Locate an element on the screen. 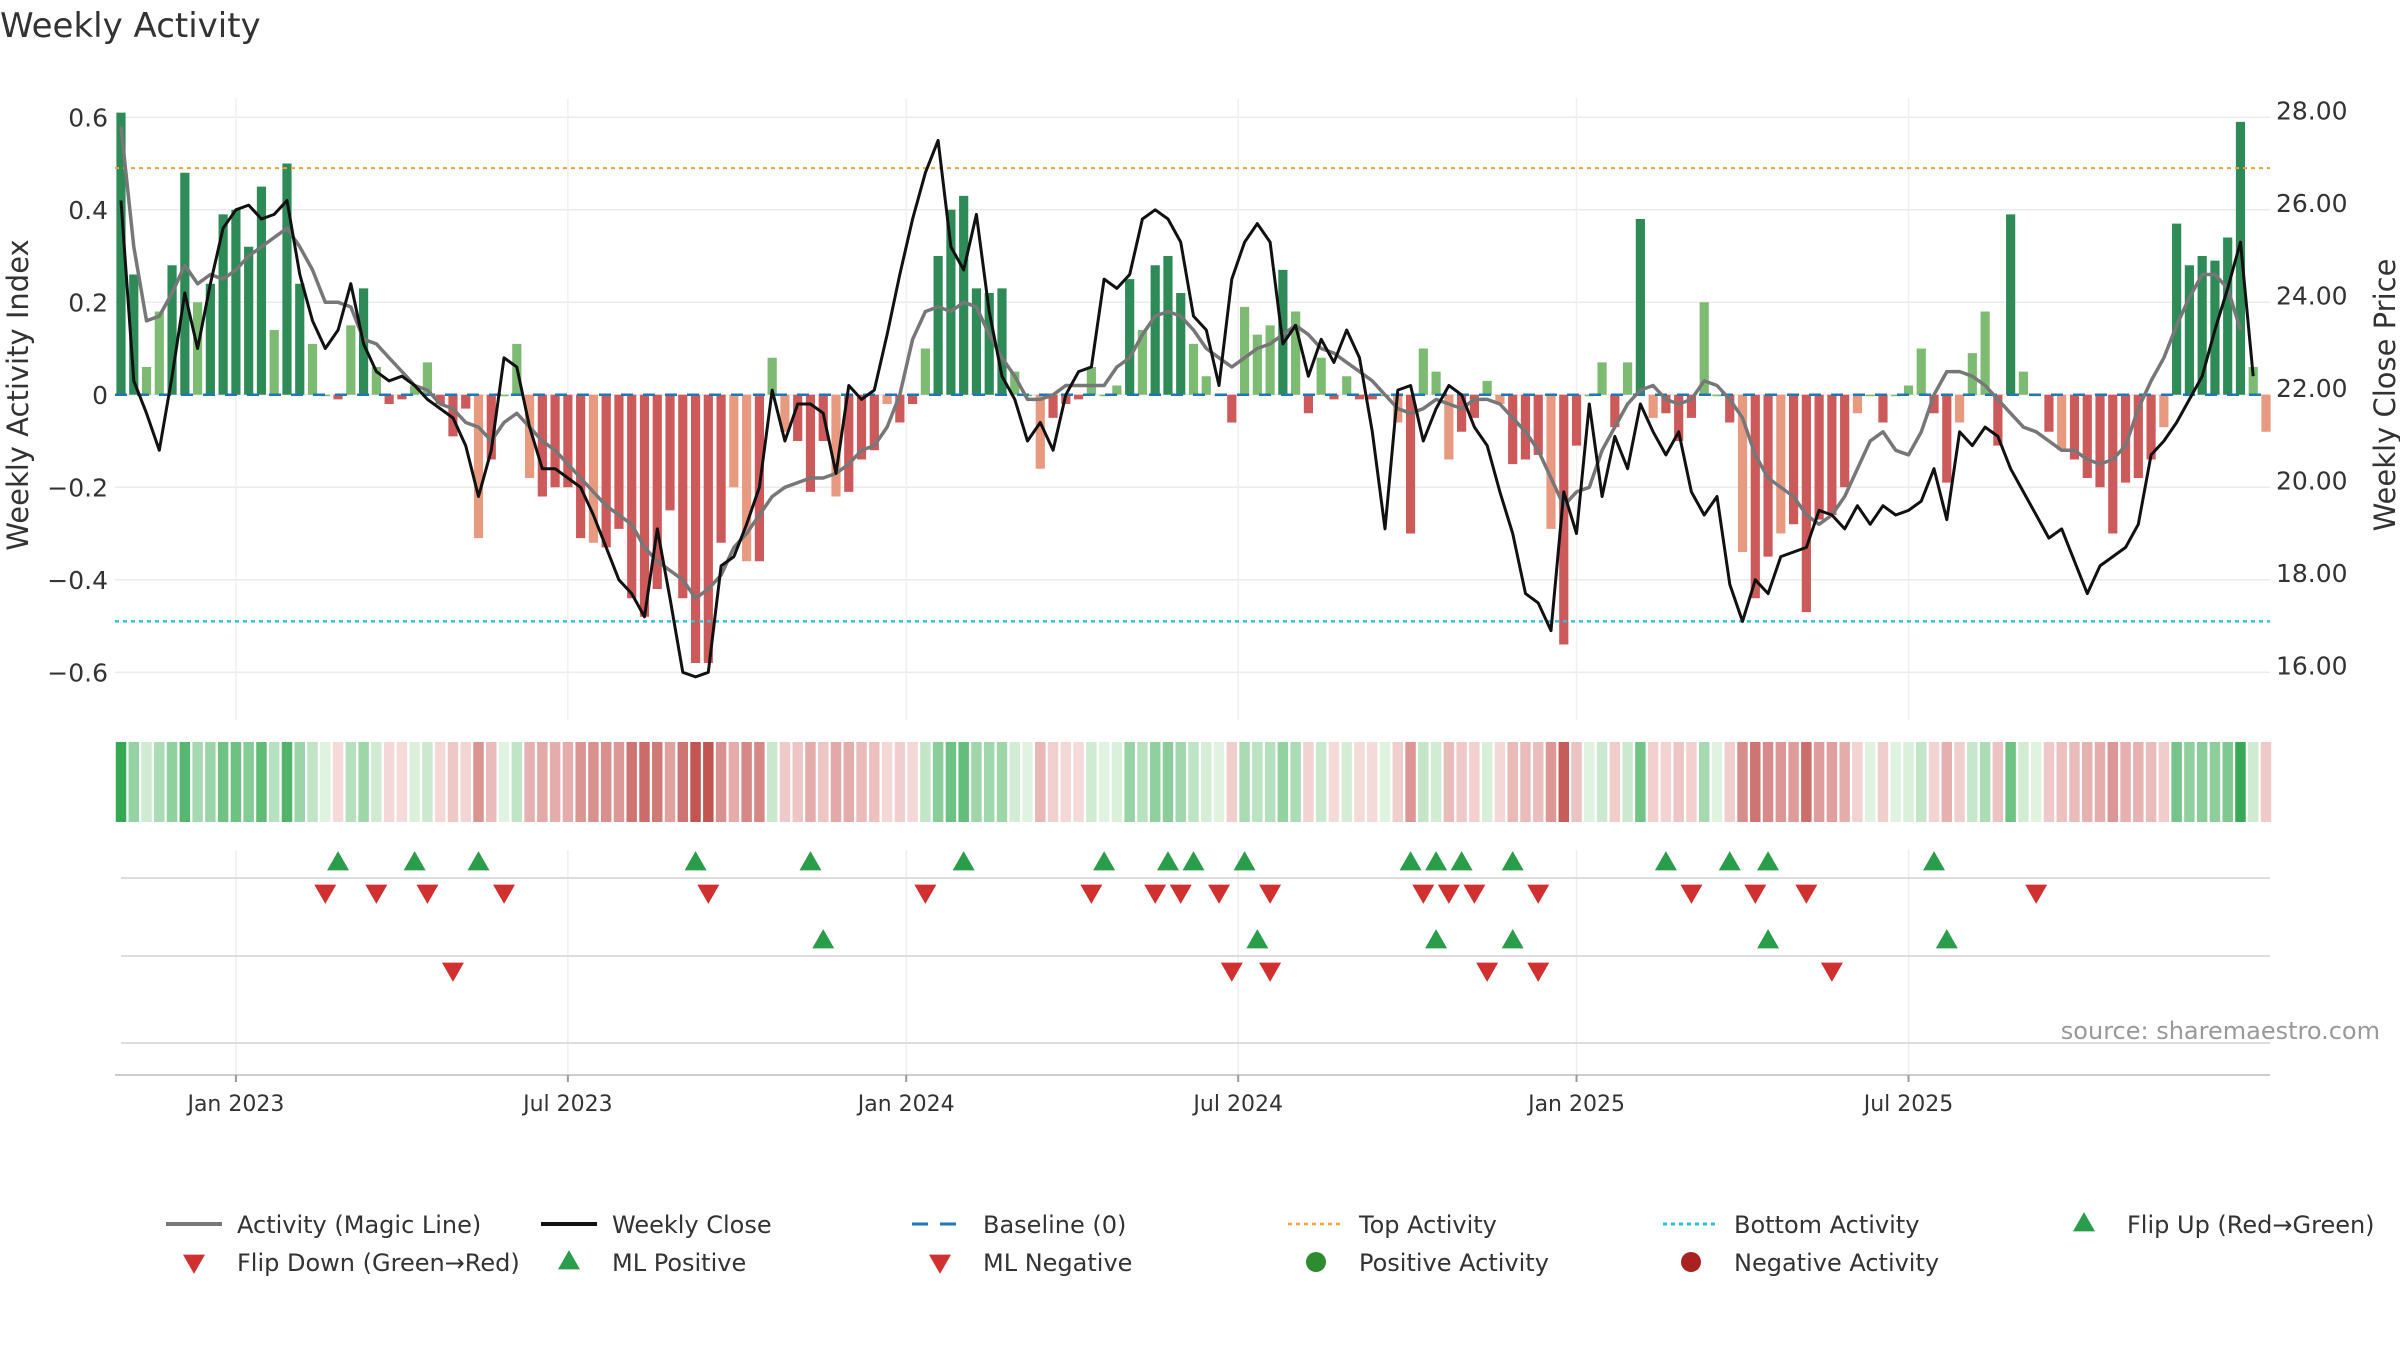  flip-signal-row is located at coordinates (1195, 877).